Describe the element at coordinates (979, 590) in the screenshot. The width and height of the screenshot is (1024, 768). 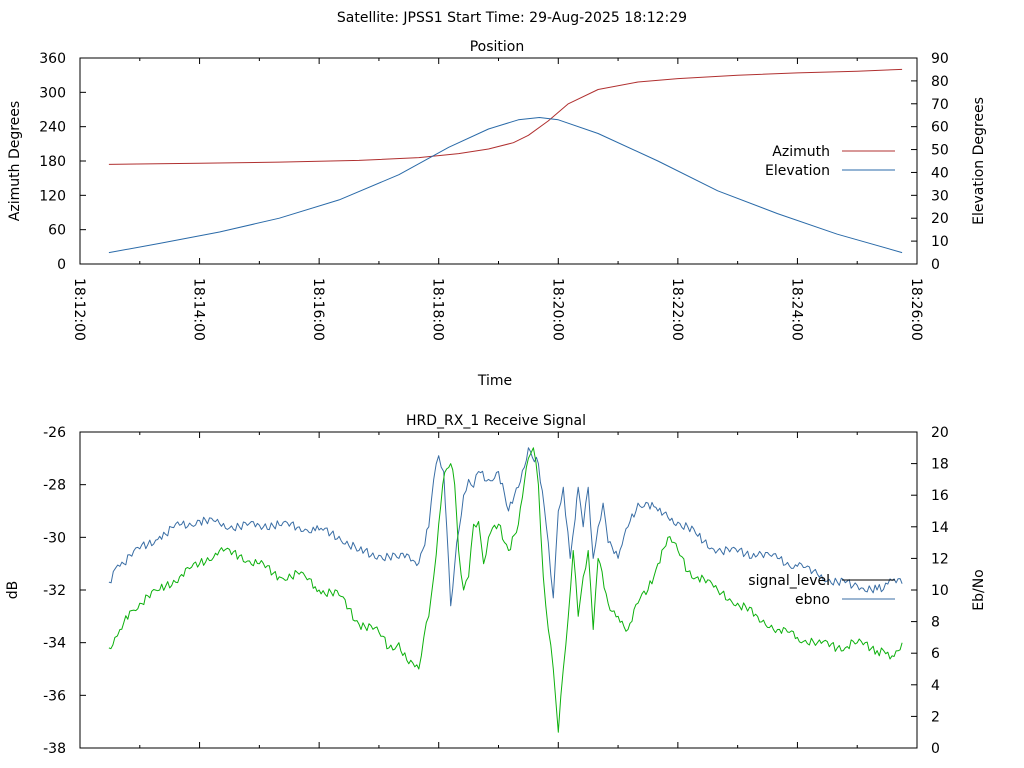
I see `ebno-axis-title: Eb/No` at that location.